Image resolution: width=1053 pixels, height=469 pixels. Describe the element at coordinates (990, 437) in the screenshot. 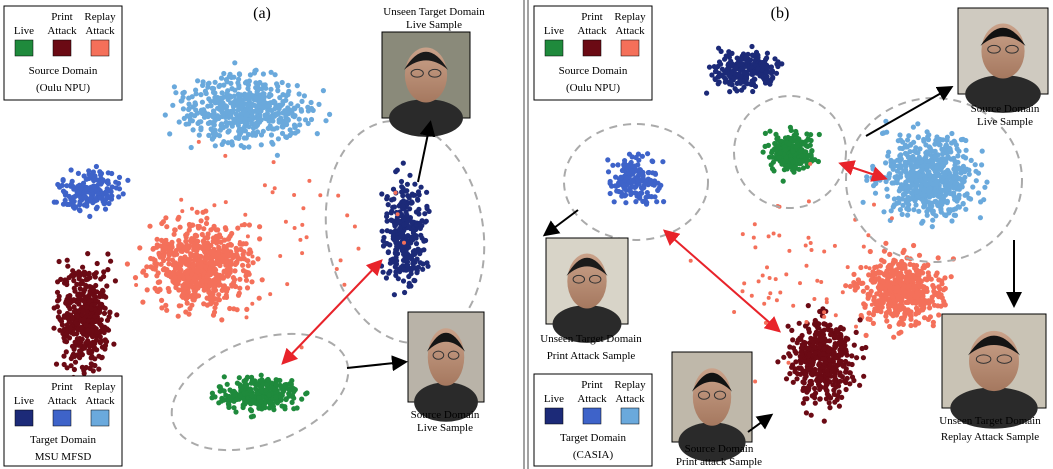

I see `caption-line: Replay Attack Sample` at that location.